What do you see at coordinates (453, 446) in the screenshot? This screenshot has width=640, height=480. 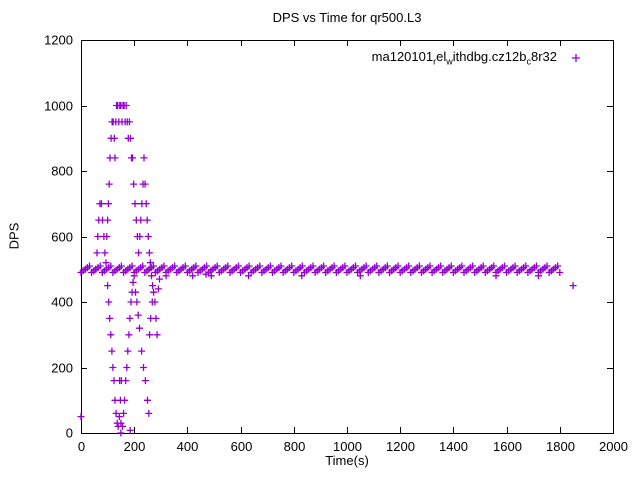 I see `svg-text: 1400` at bounding box center [453, 446].